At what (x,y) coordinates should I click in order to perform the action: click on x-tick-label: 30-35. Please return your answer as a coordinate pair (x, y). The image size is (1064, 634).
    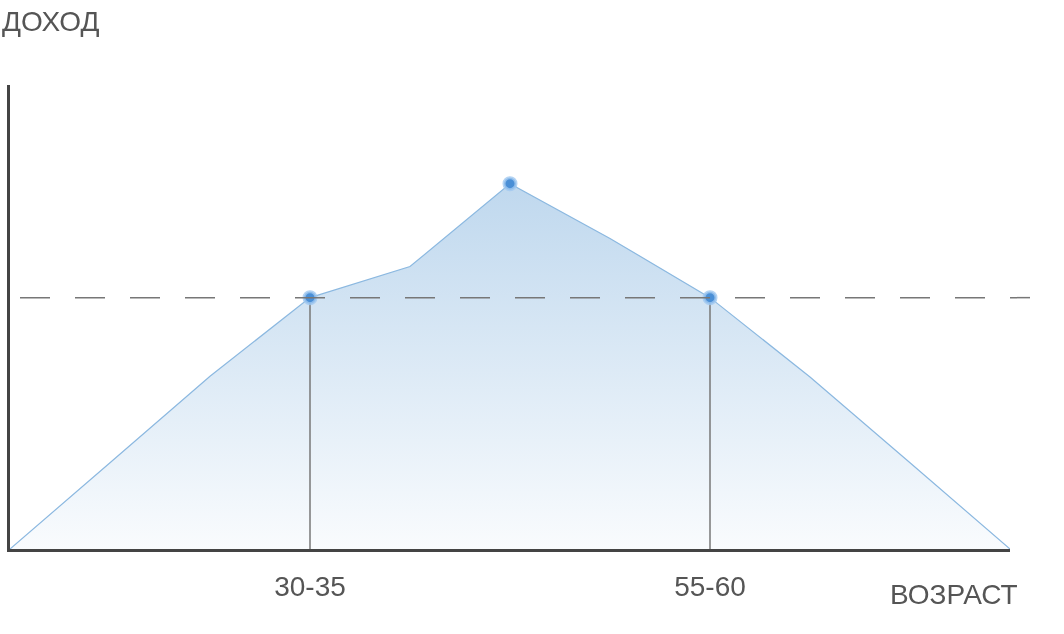
    Looking at the image, I should click on (310, 586).